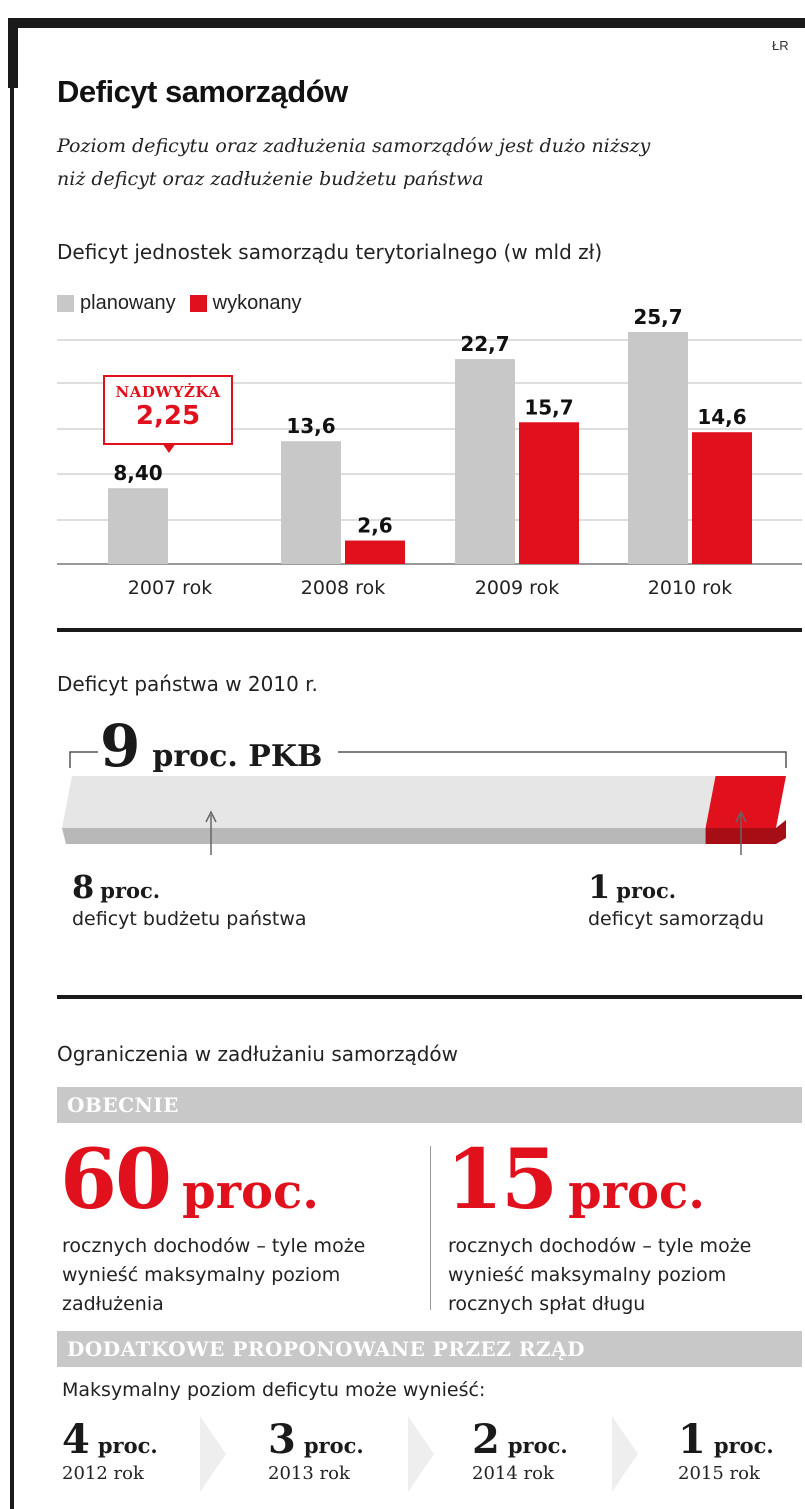 This screenshot has height=1509, width=805. Describe the element at coordinates (310, 426) in the screenshot. I see `bar-value-label: 13,6` at that location.